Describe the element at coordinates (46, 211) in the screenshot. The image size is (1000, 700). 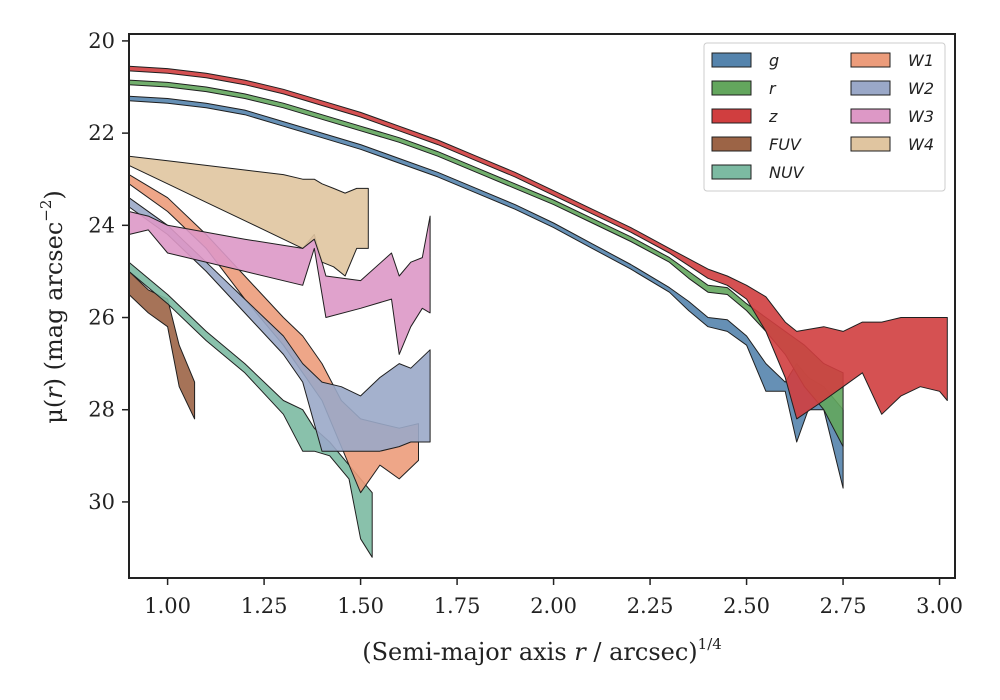
I see `y-axis-label-sup: −2` at that location.